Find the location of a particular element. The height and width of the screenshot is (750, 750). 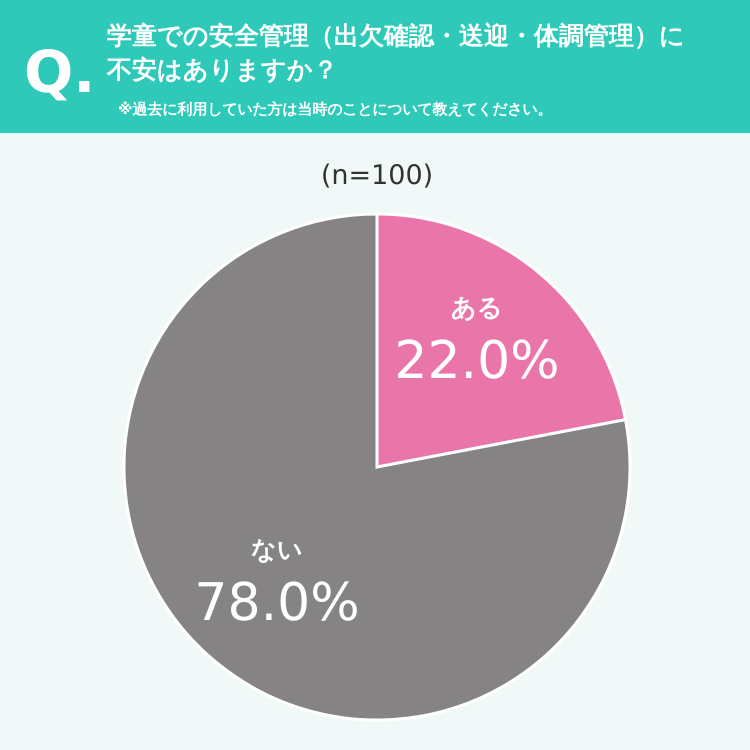

title: 学童での安全管理（出欠確認・送迎・体調管理）に不安はありますか？ is located at coordinates (396, 52).